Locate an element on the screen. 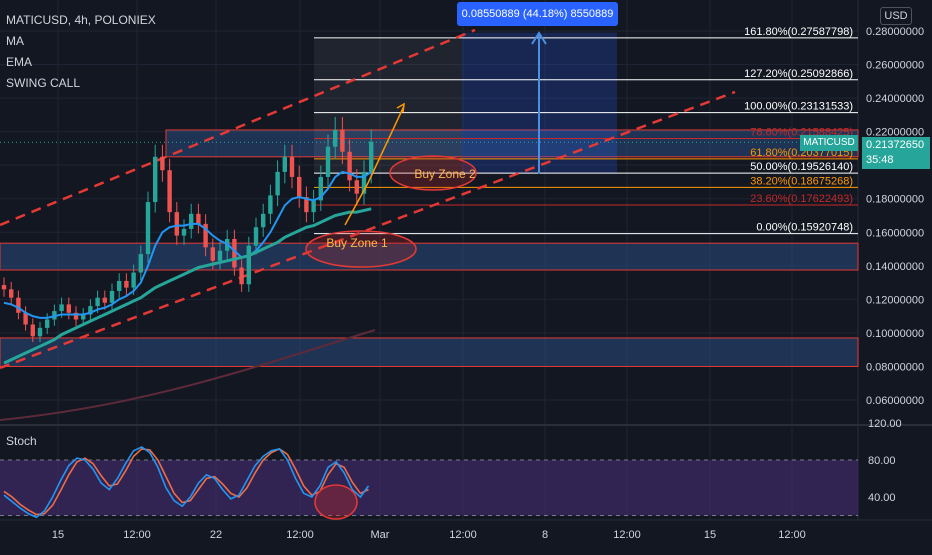  swing-arrow-head is located at coordinates (400, 107).